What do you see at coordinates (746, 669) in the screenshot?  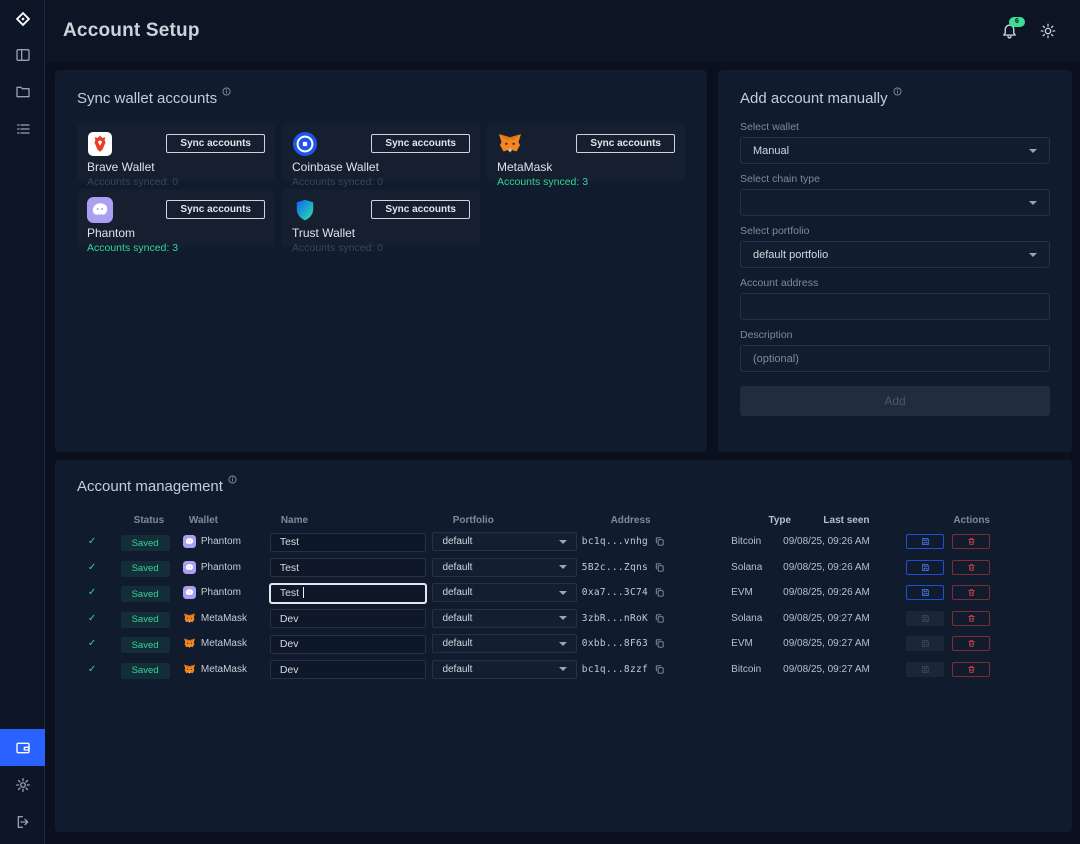 I see `type-text: Bitcoin` at bounding box center [746, 669].